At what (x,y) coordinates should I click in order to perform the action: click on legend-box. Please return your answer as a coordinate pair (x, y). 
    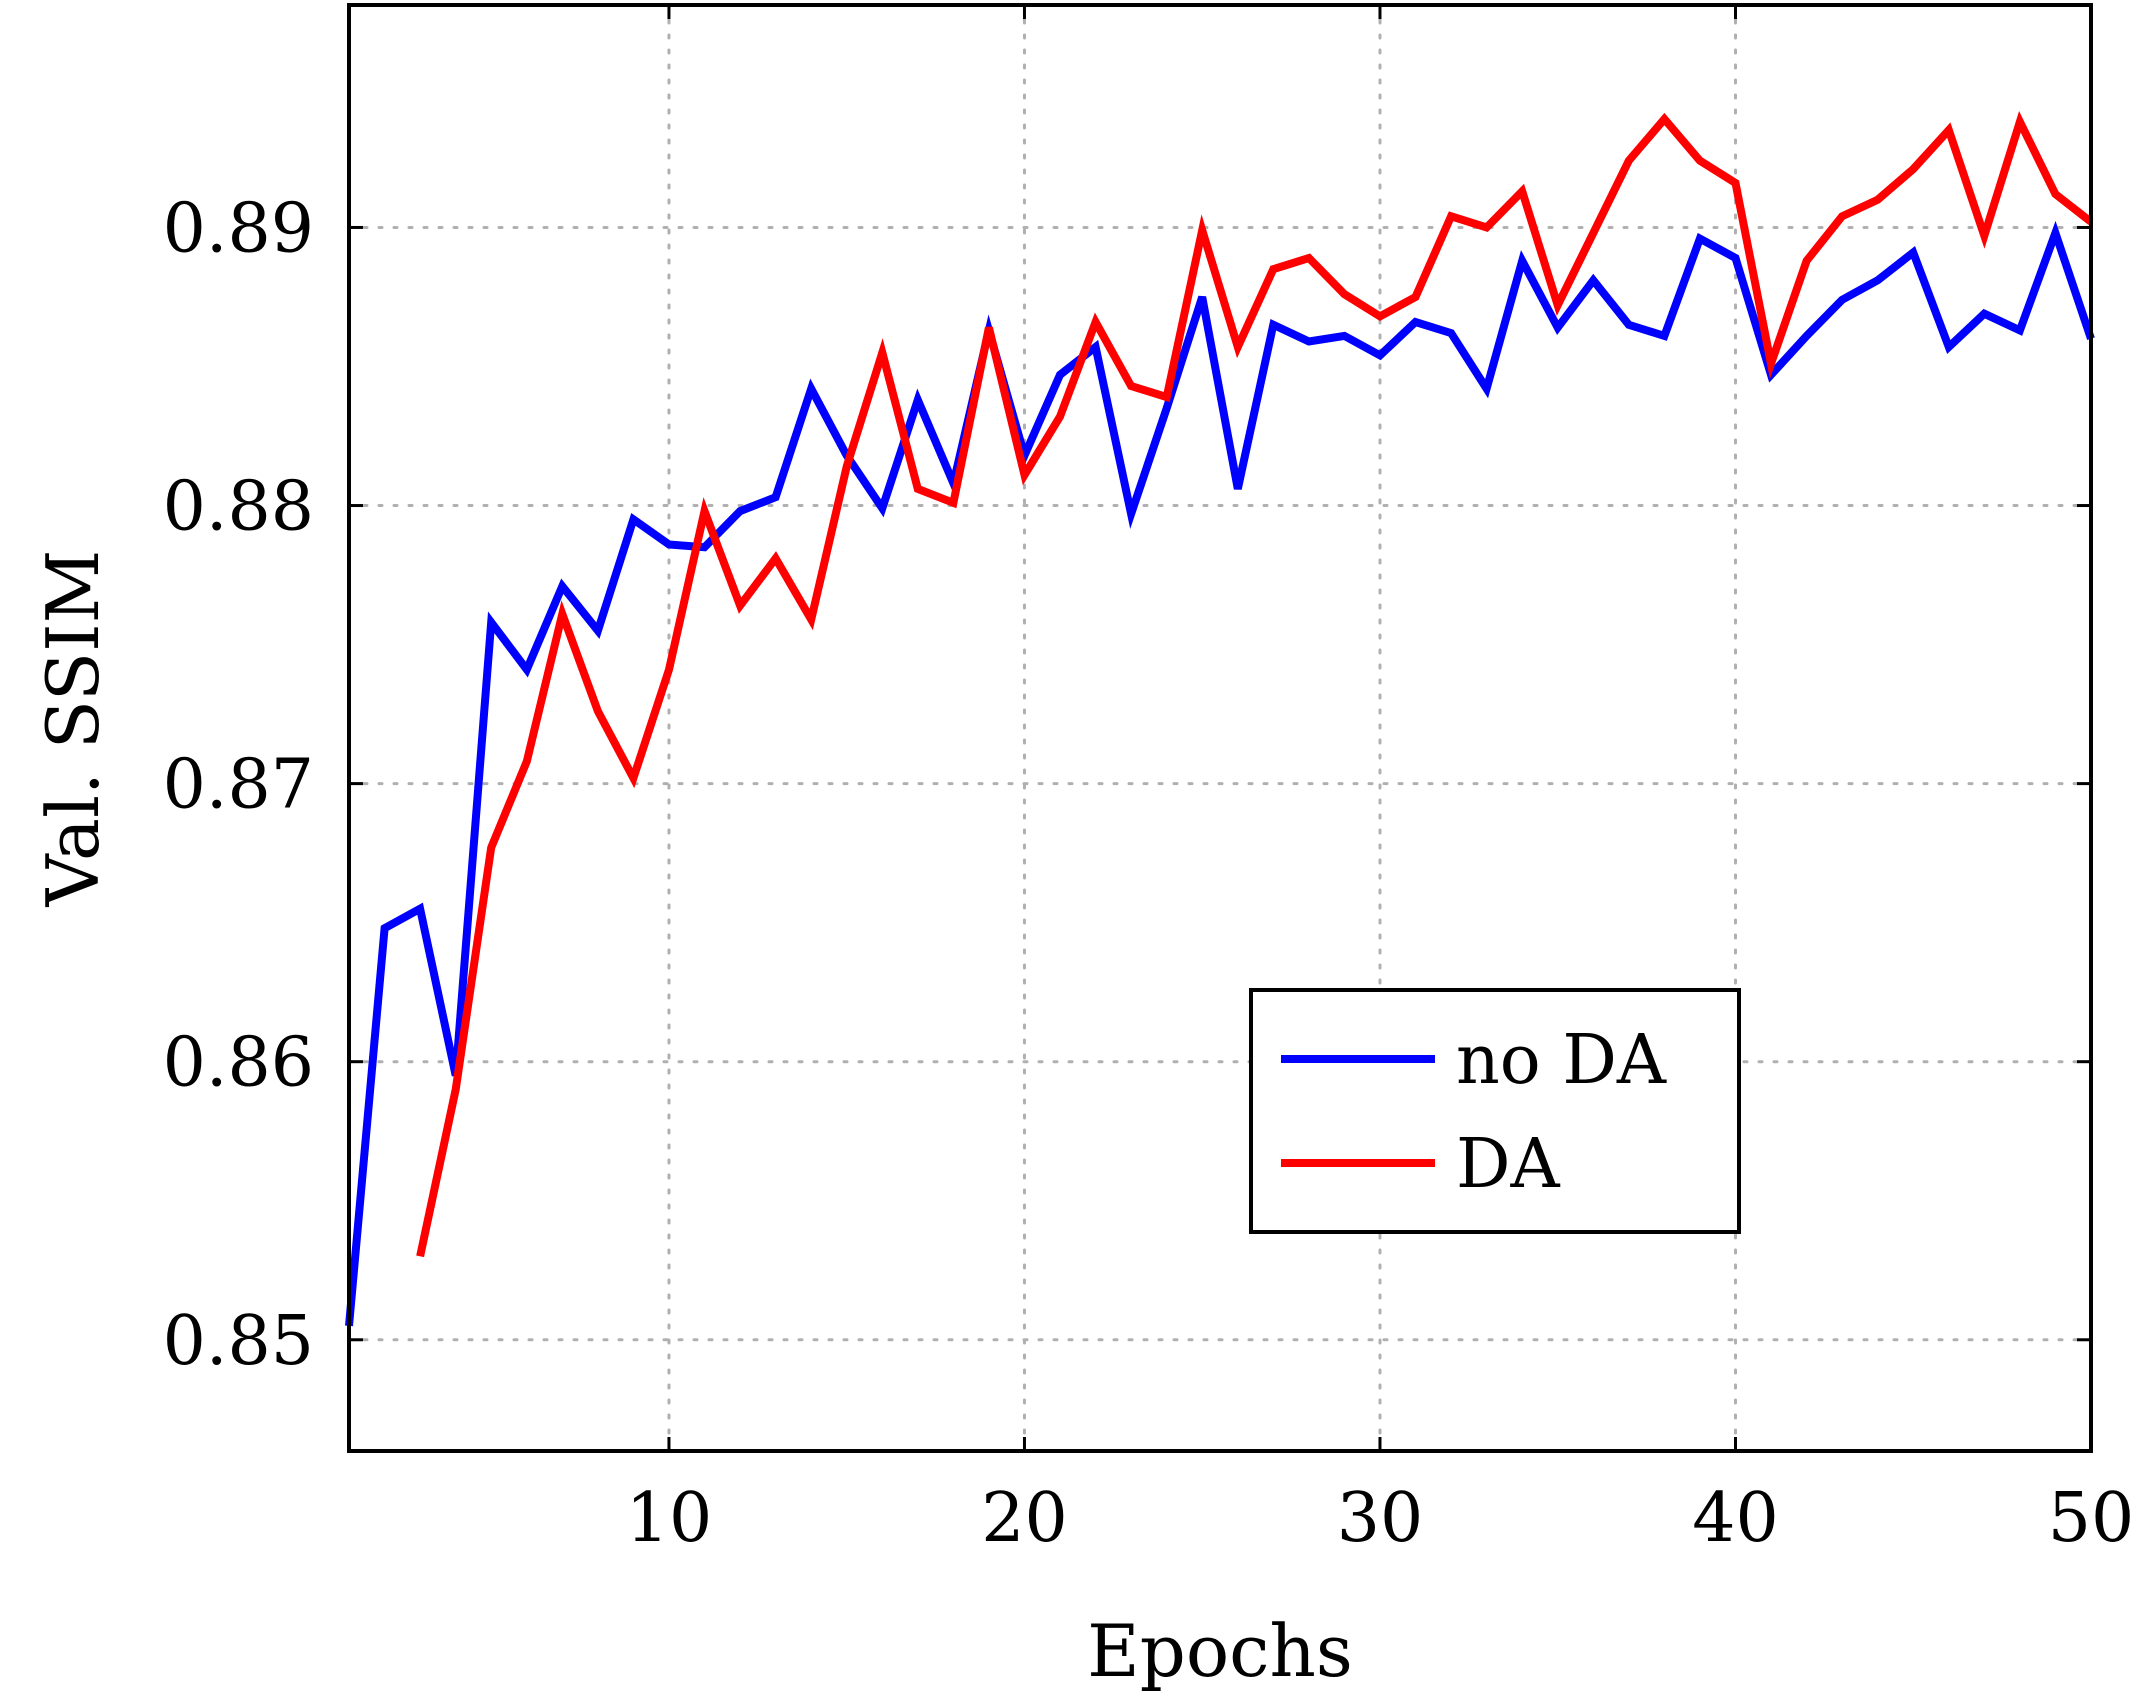
    Looking at the image, I should click on (1495, 1111).